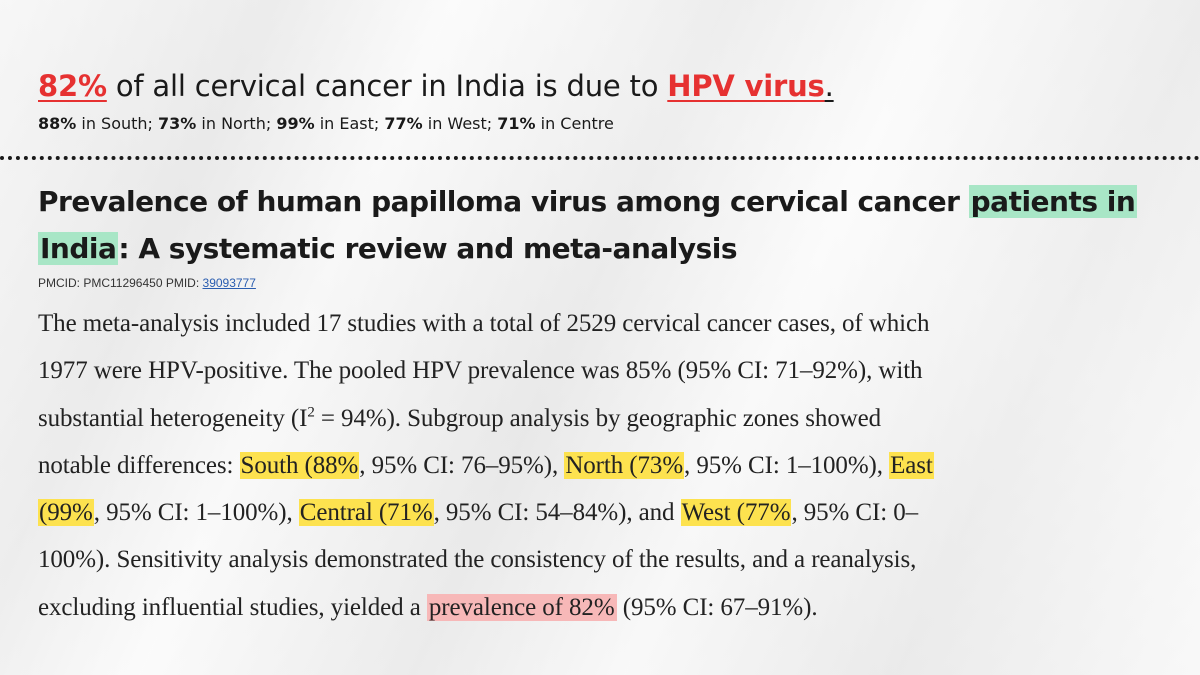 The height and width of the screenshot is (675, 1200). I want to click on regional-label: in East;, so click(349, 123).